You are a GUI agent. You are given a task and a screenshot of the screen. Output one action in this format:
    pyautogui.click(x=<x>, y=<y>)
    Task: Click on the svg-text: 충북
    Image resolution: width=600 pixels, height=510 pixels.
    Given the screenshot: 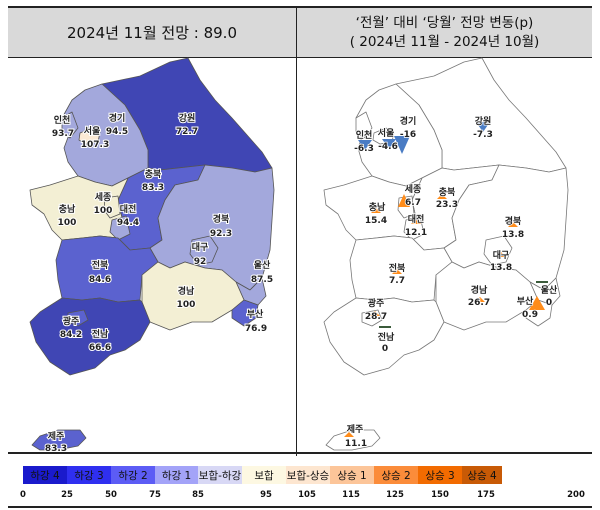 What is the action you would take?
    pyautogui.click(x=153, y=174)
    